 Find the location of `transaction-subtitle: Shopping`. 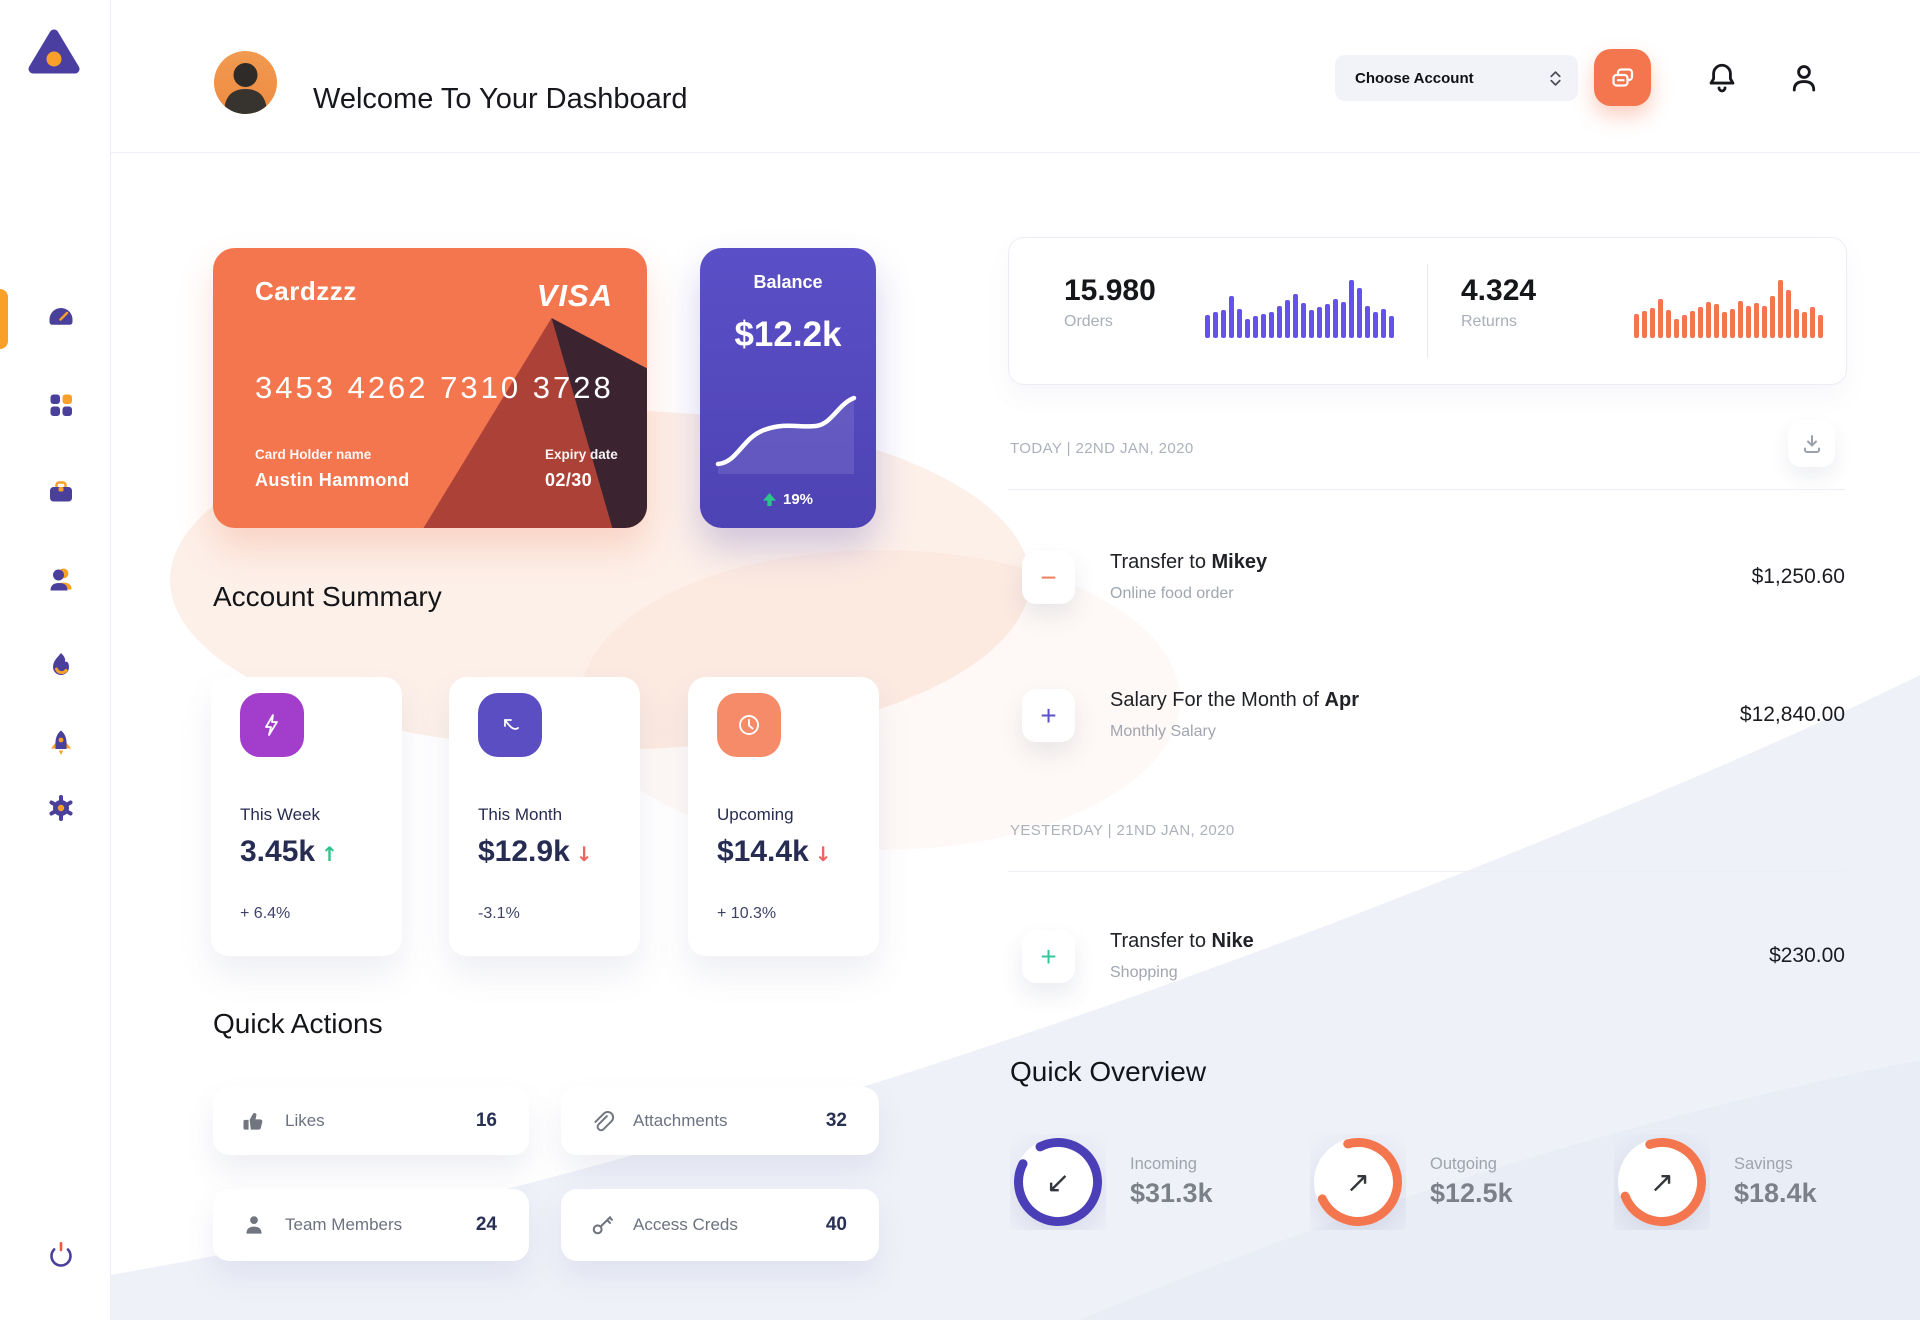

transaction-subtitle: Shopping is located at coordinates (1144, 972).